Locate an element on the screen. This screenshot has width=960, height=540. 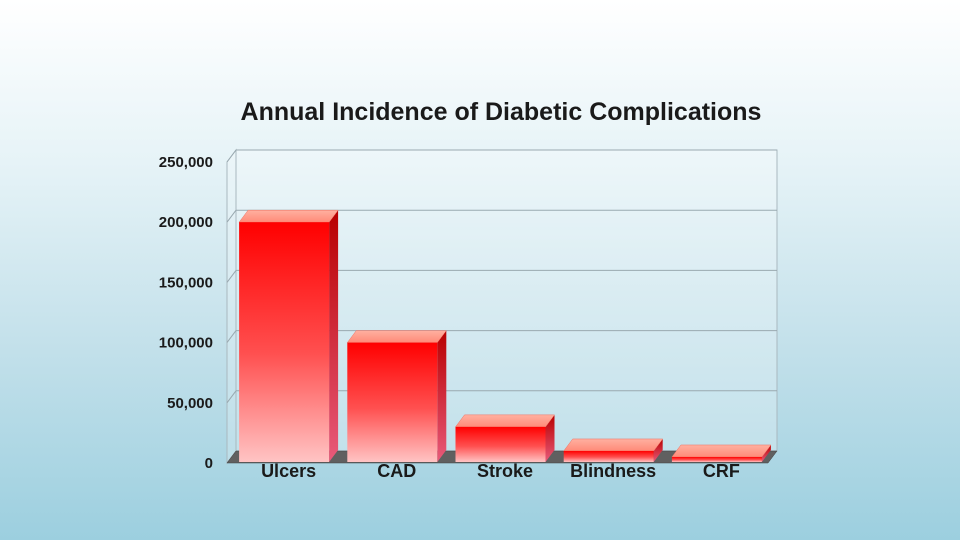
y-tick-label: 0 is located at coordinates (209, 463).